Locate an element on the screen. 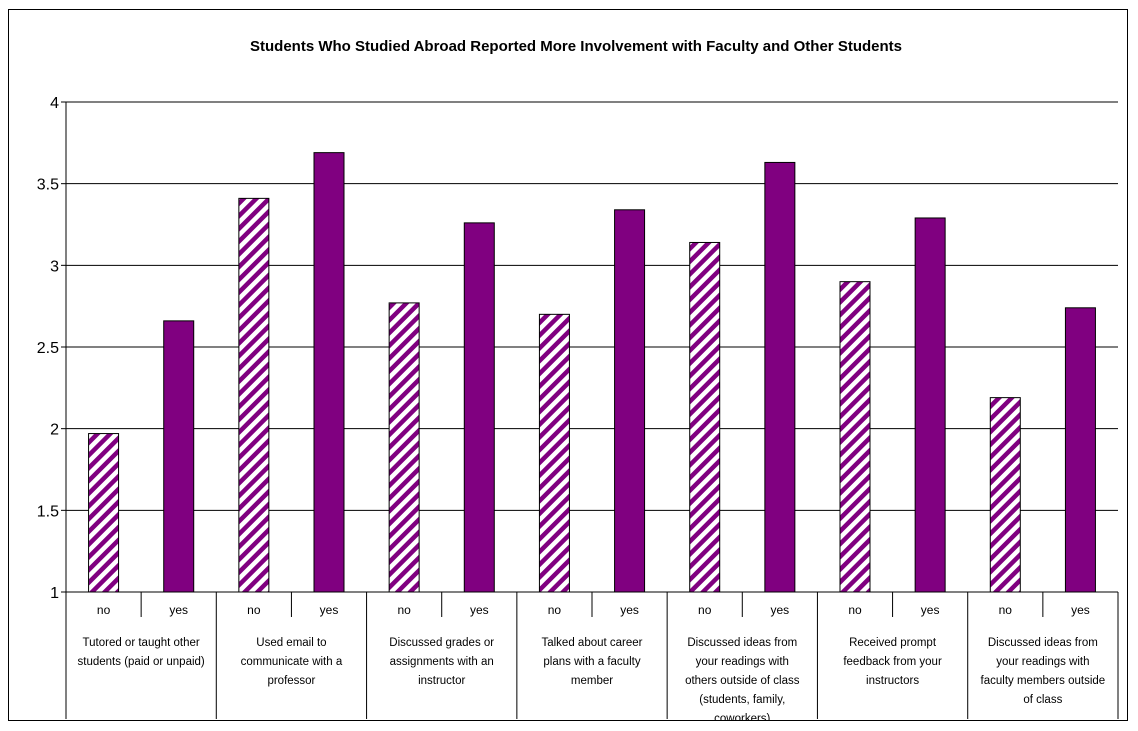 The height and width of the screenshot is (731, 1138). y-tick-label: 3.5 is located at coordinates (48, 185).